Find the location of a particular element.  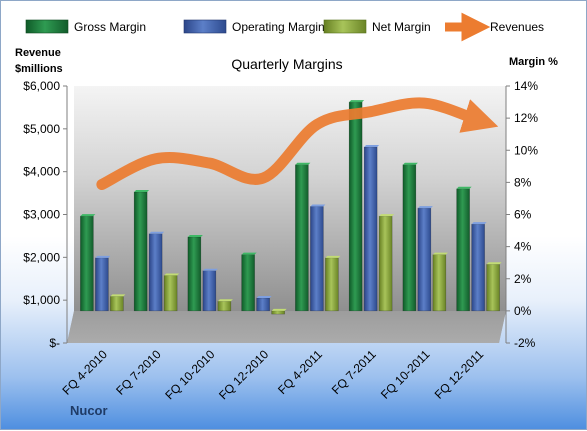

legend-item-net-margin: Net Margin is located at coordinates (377, 26).